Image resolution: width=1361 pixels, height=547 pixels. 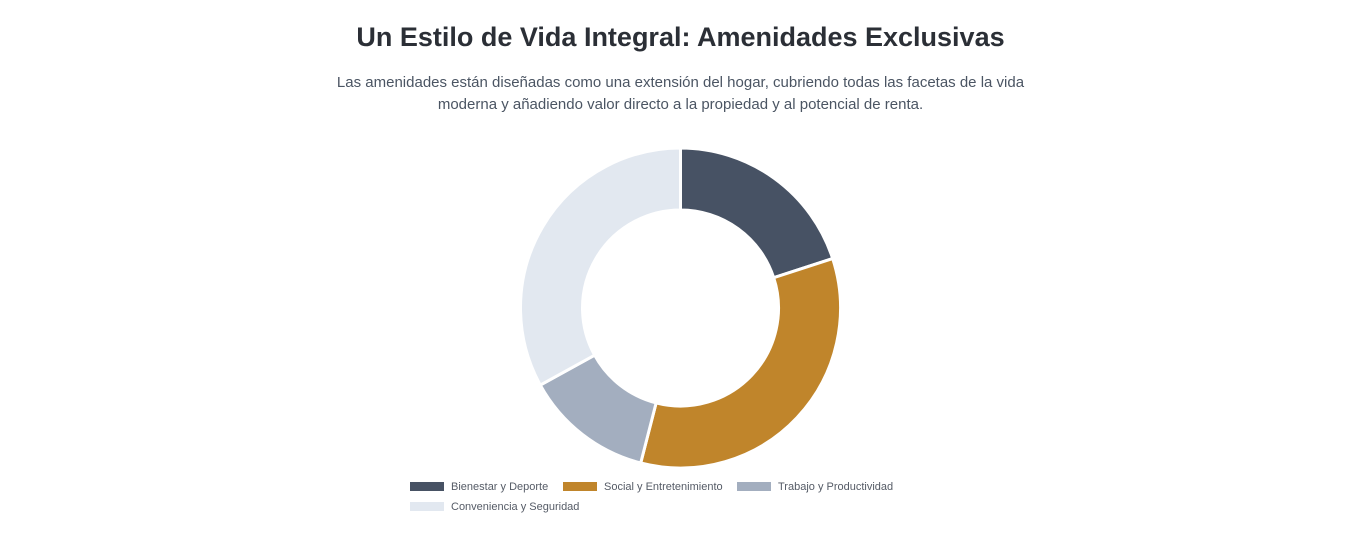 I want to click on legend-item-social-y-entretenimiento: Social y Entretenimiento, so click(x=643, y=487).